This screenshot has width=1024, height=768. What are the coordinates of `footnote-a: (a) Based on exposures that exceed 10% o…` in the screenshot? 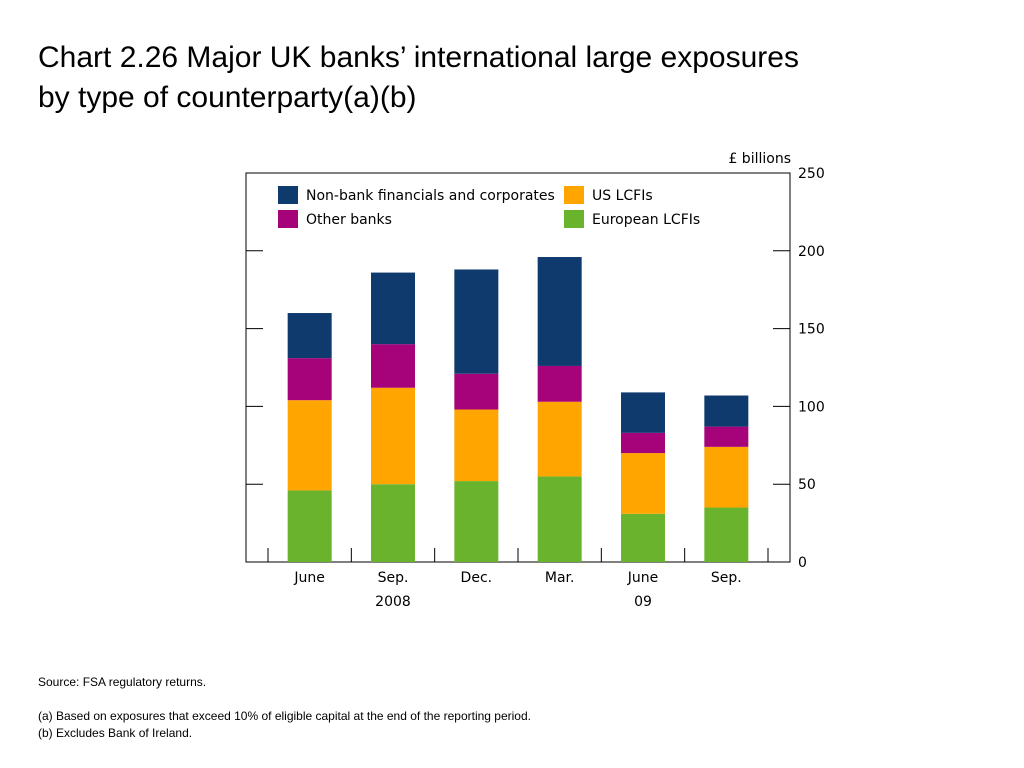 It's located at (284, 716).